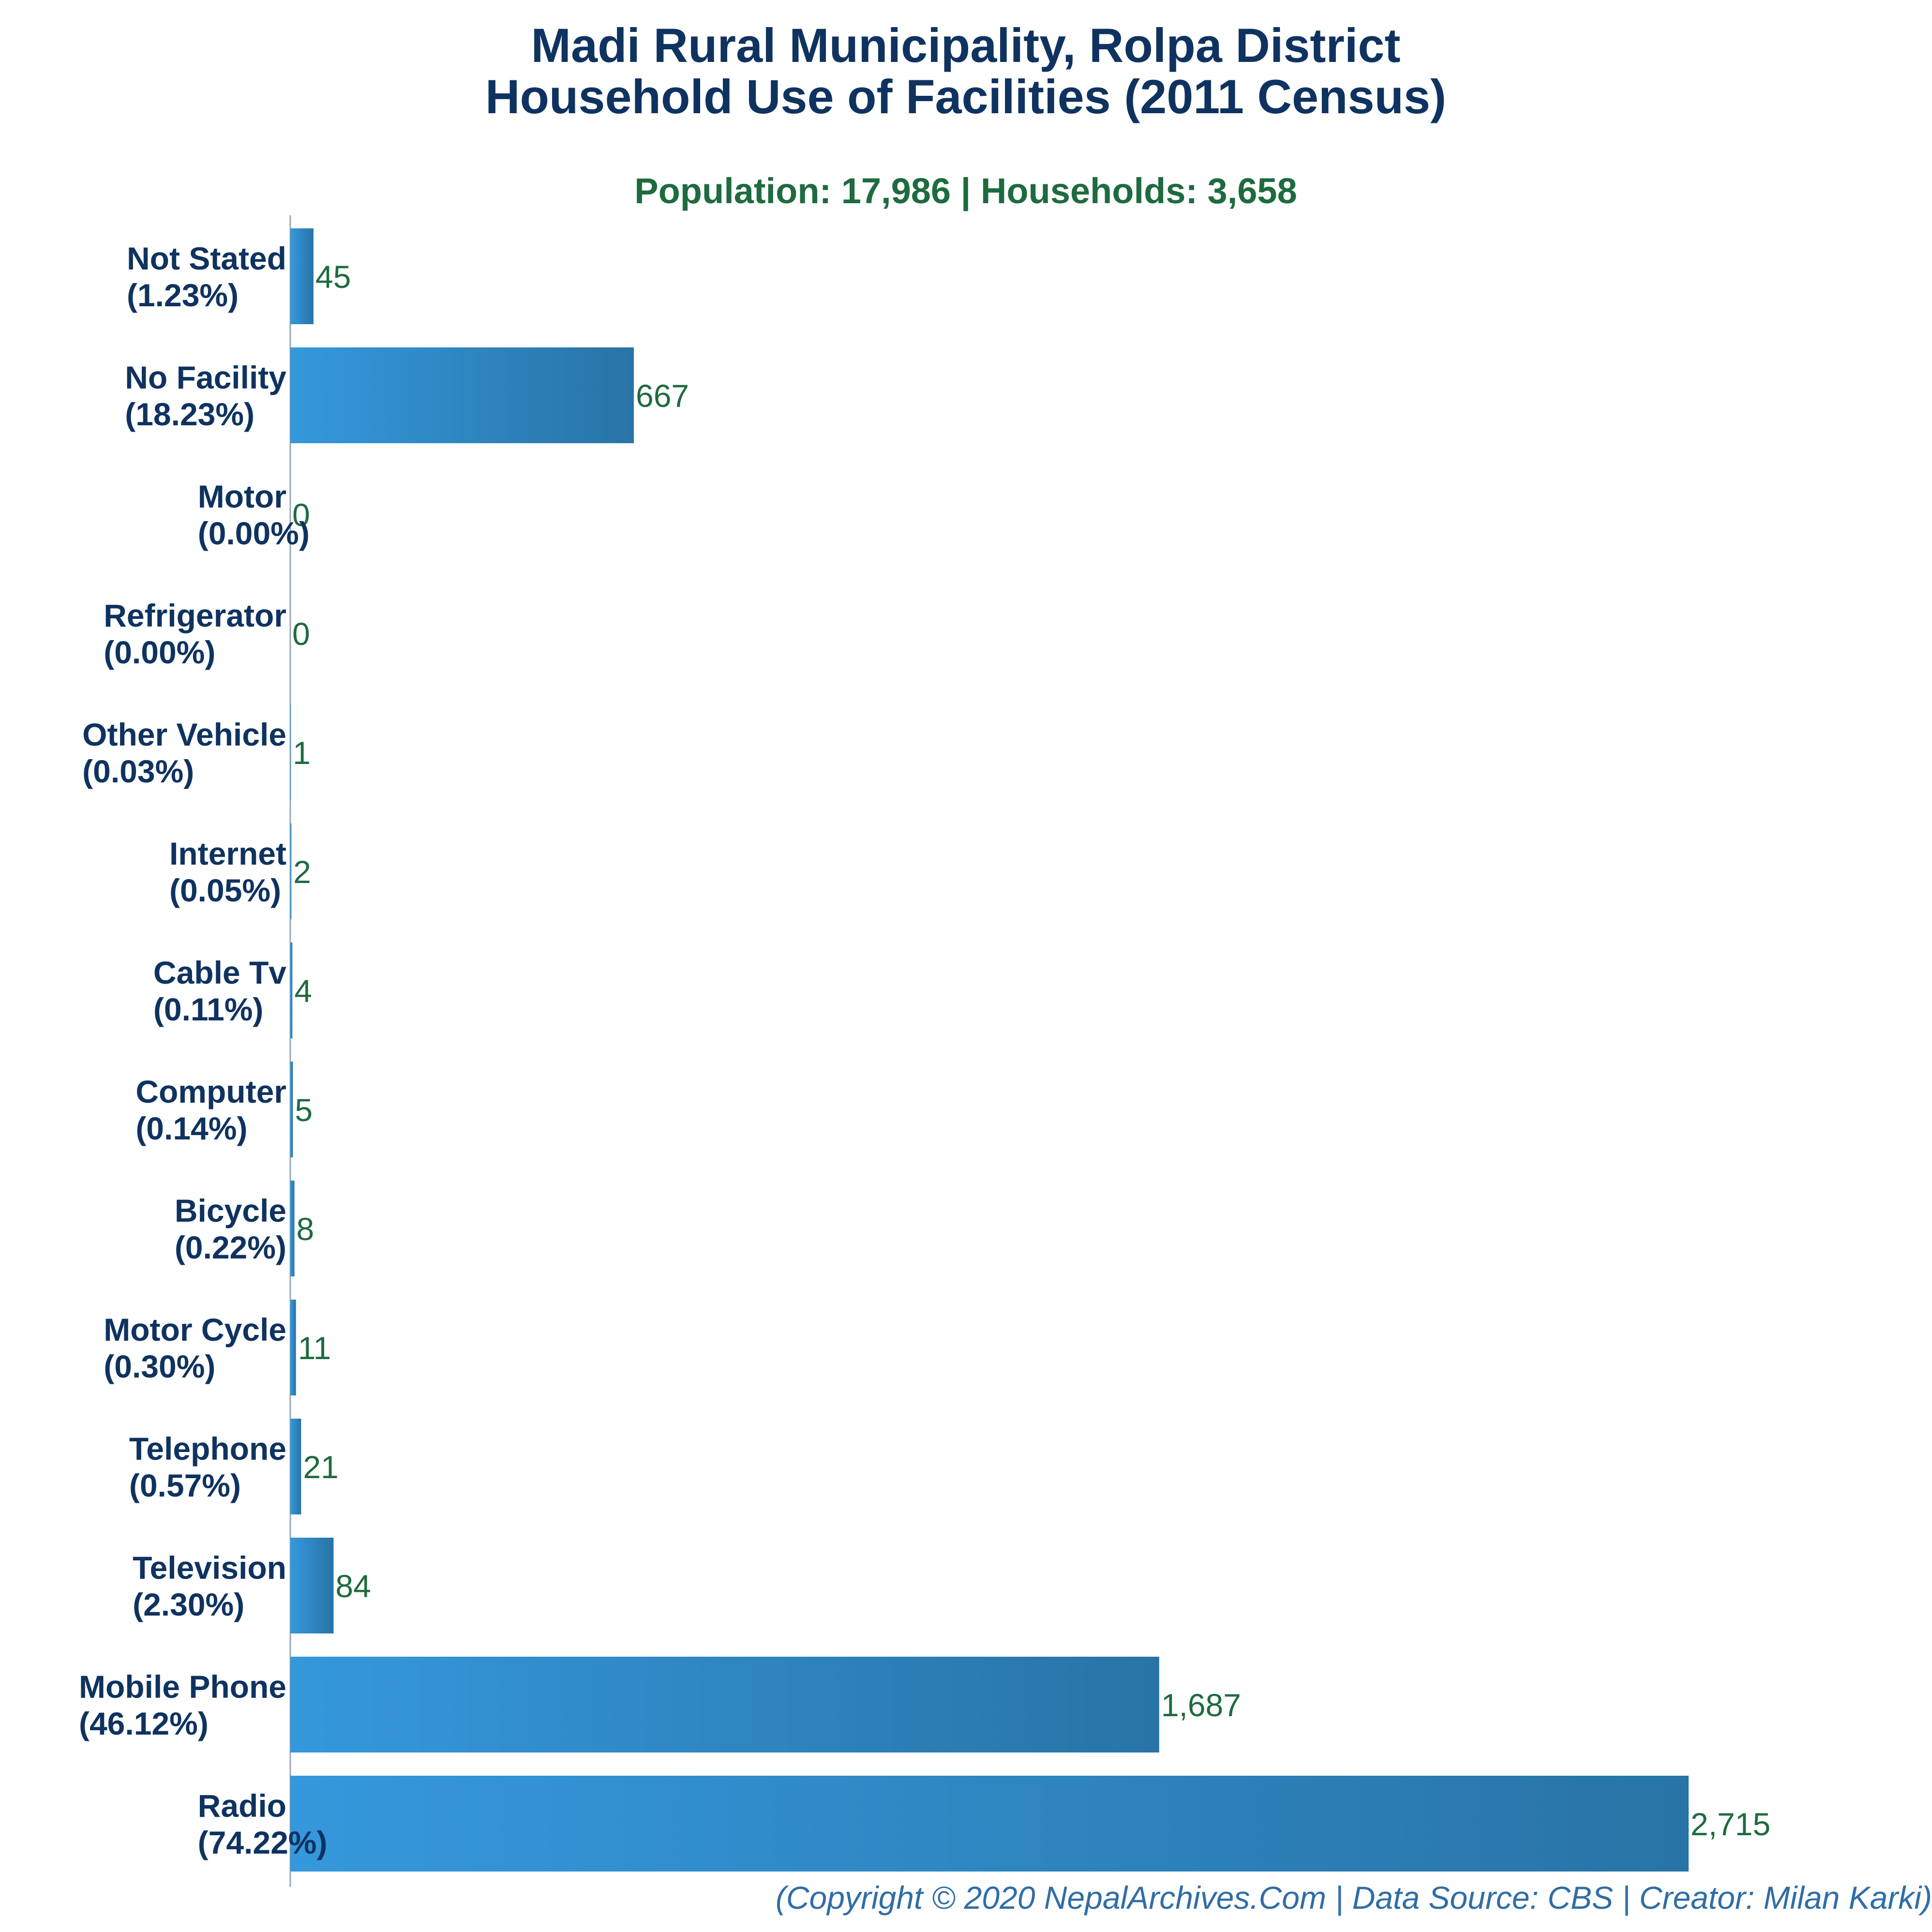  Describe the element at coordinates (207, 1449) in the screenshot. I see `category-label: Telephone` at that location.